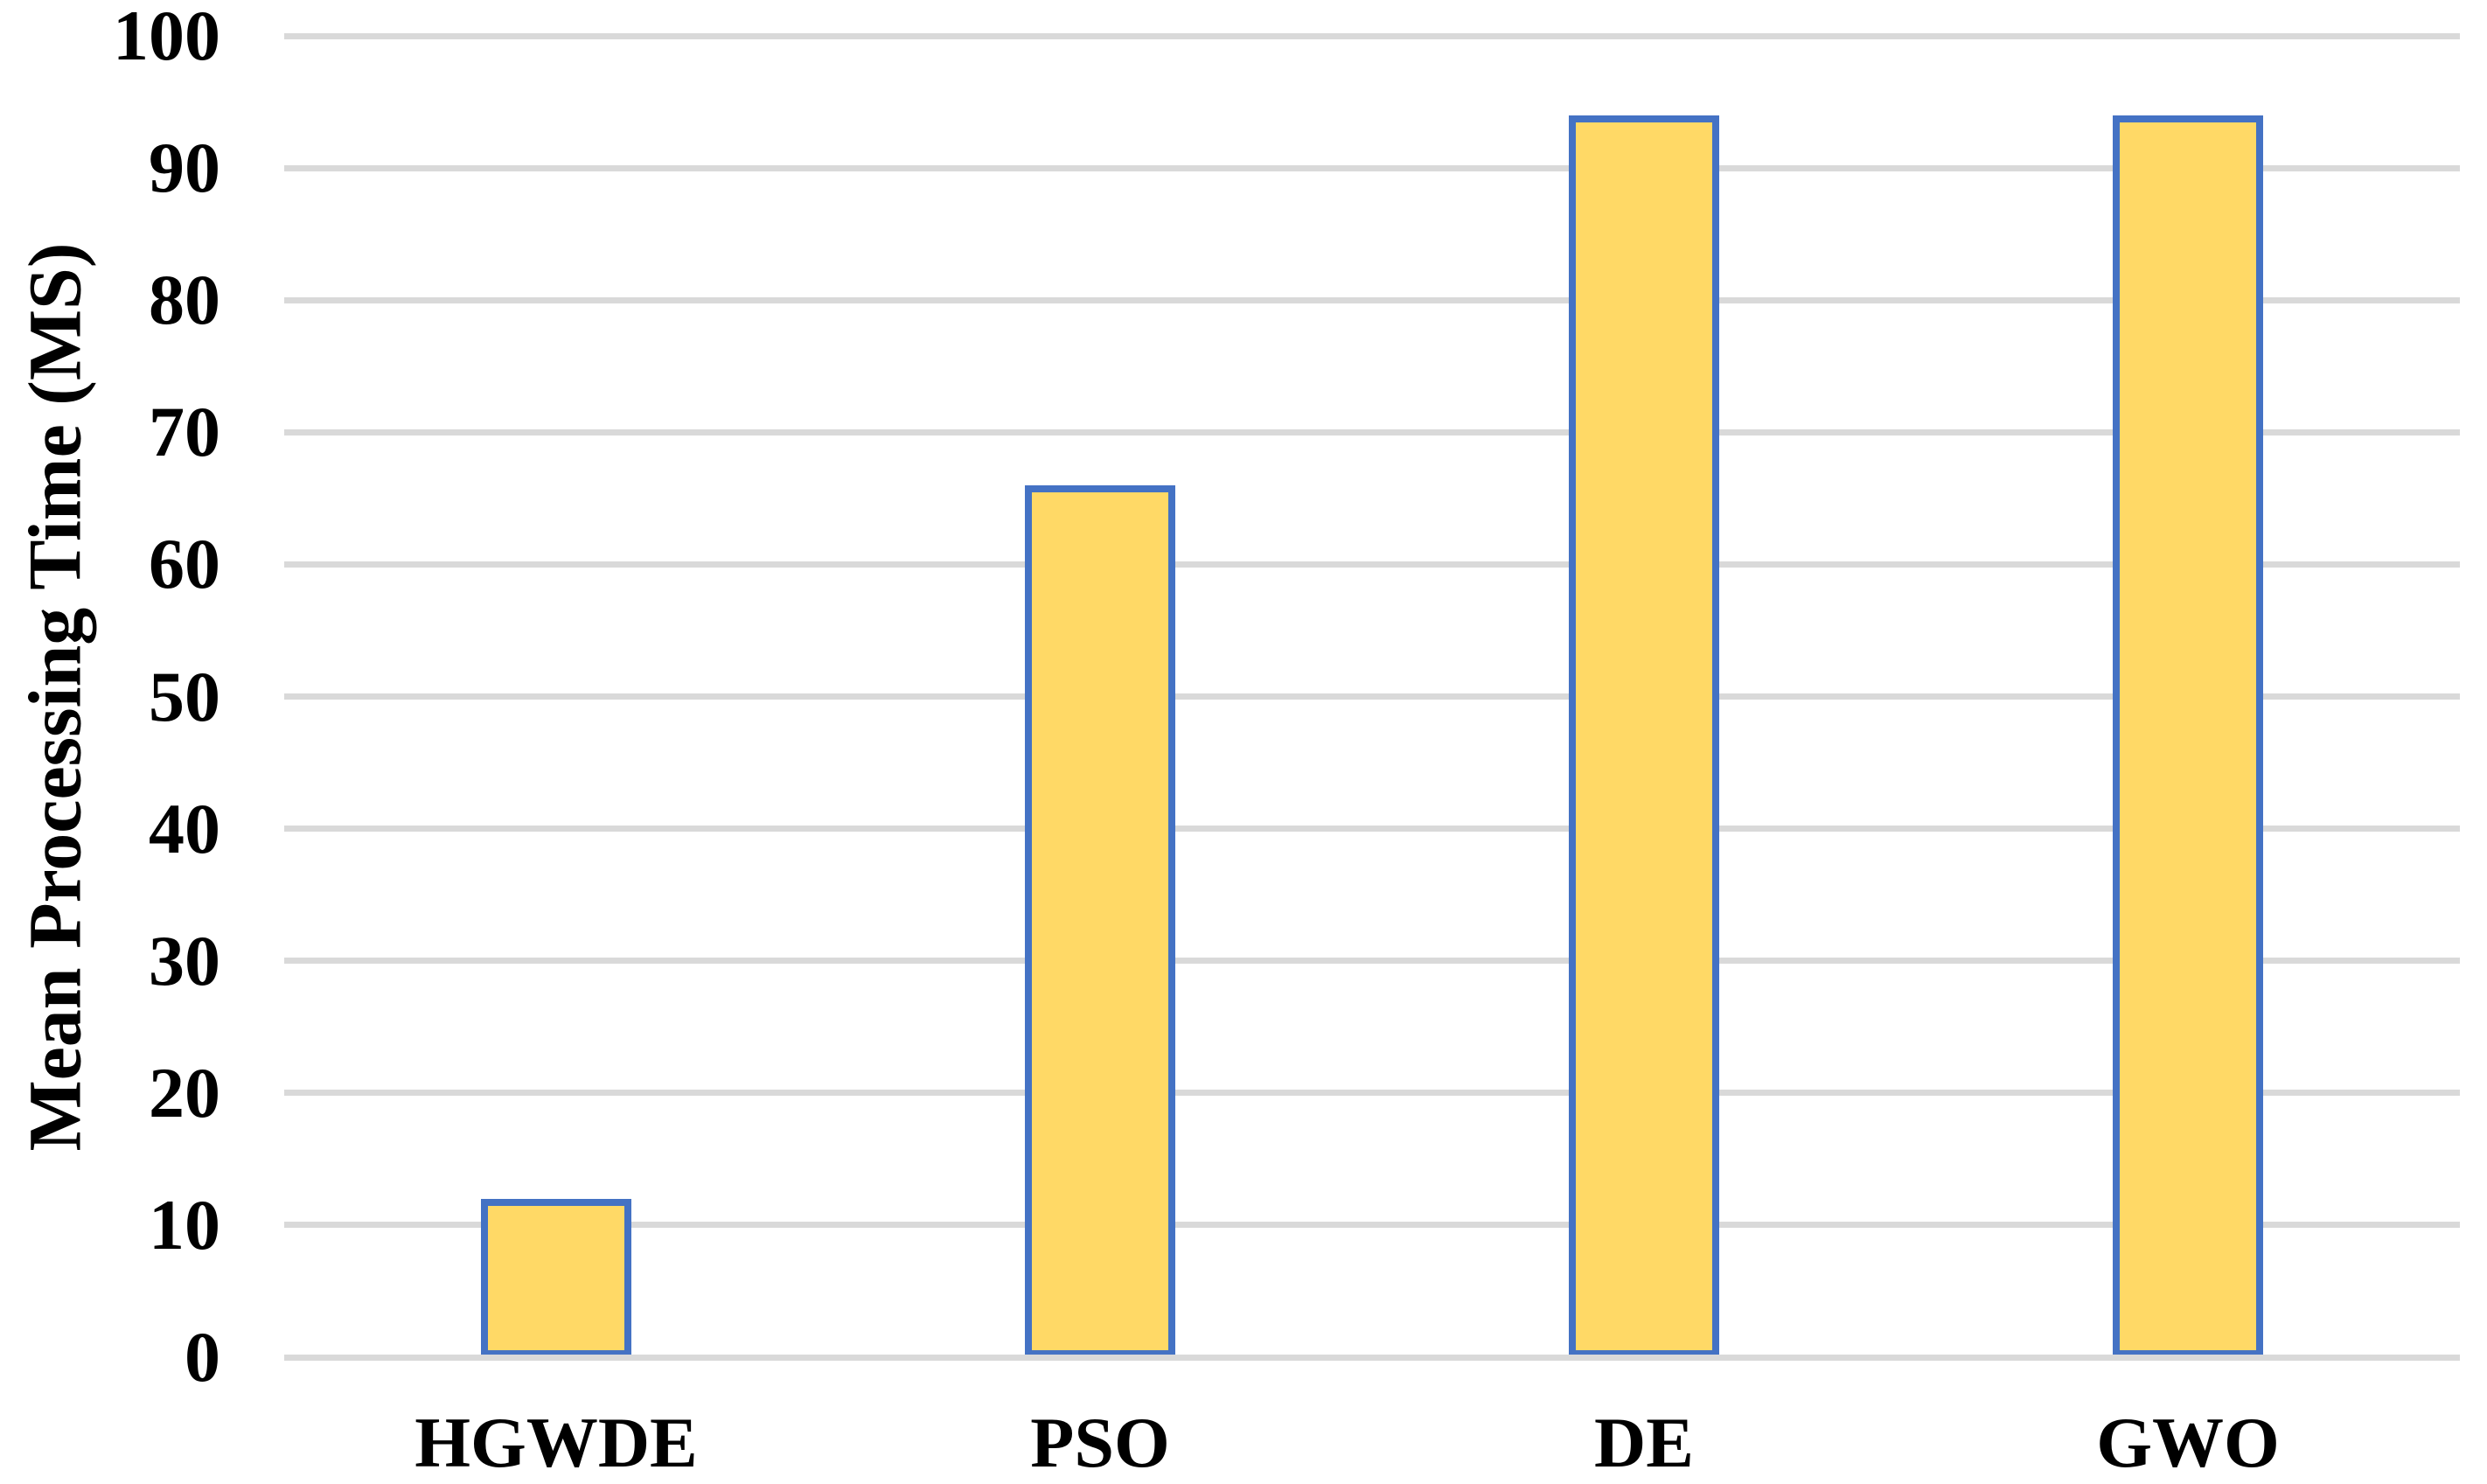 The width and height of the screenshot is (2487, 1484). I want to click on x-axis-line, so click(1372, 1358).